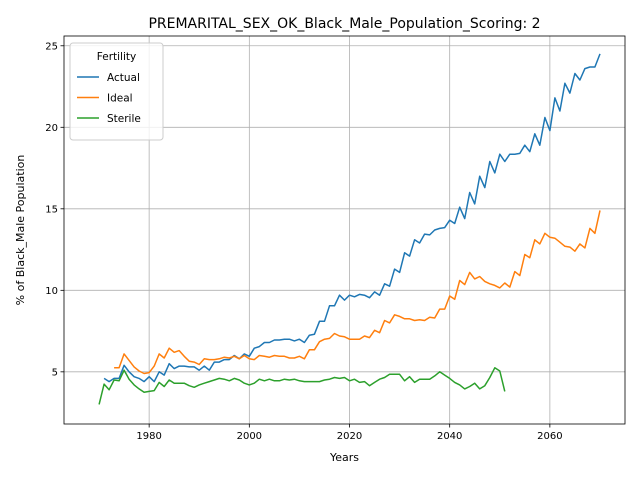  What do you see at coordinates (124, 119) in the screenshot?
I see `legend-label-sterile: Sterile` at bounding box center [124, 119].